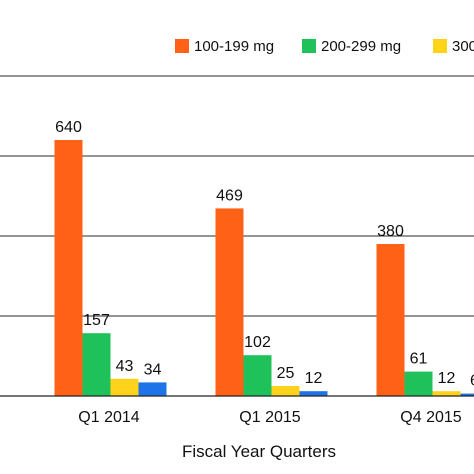  Describe the element at coordinates (430, 417) in the screenshot. I see `x-tick-label: Q4 2015` at that location.